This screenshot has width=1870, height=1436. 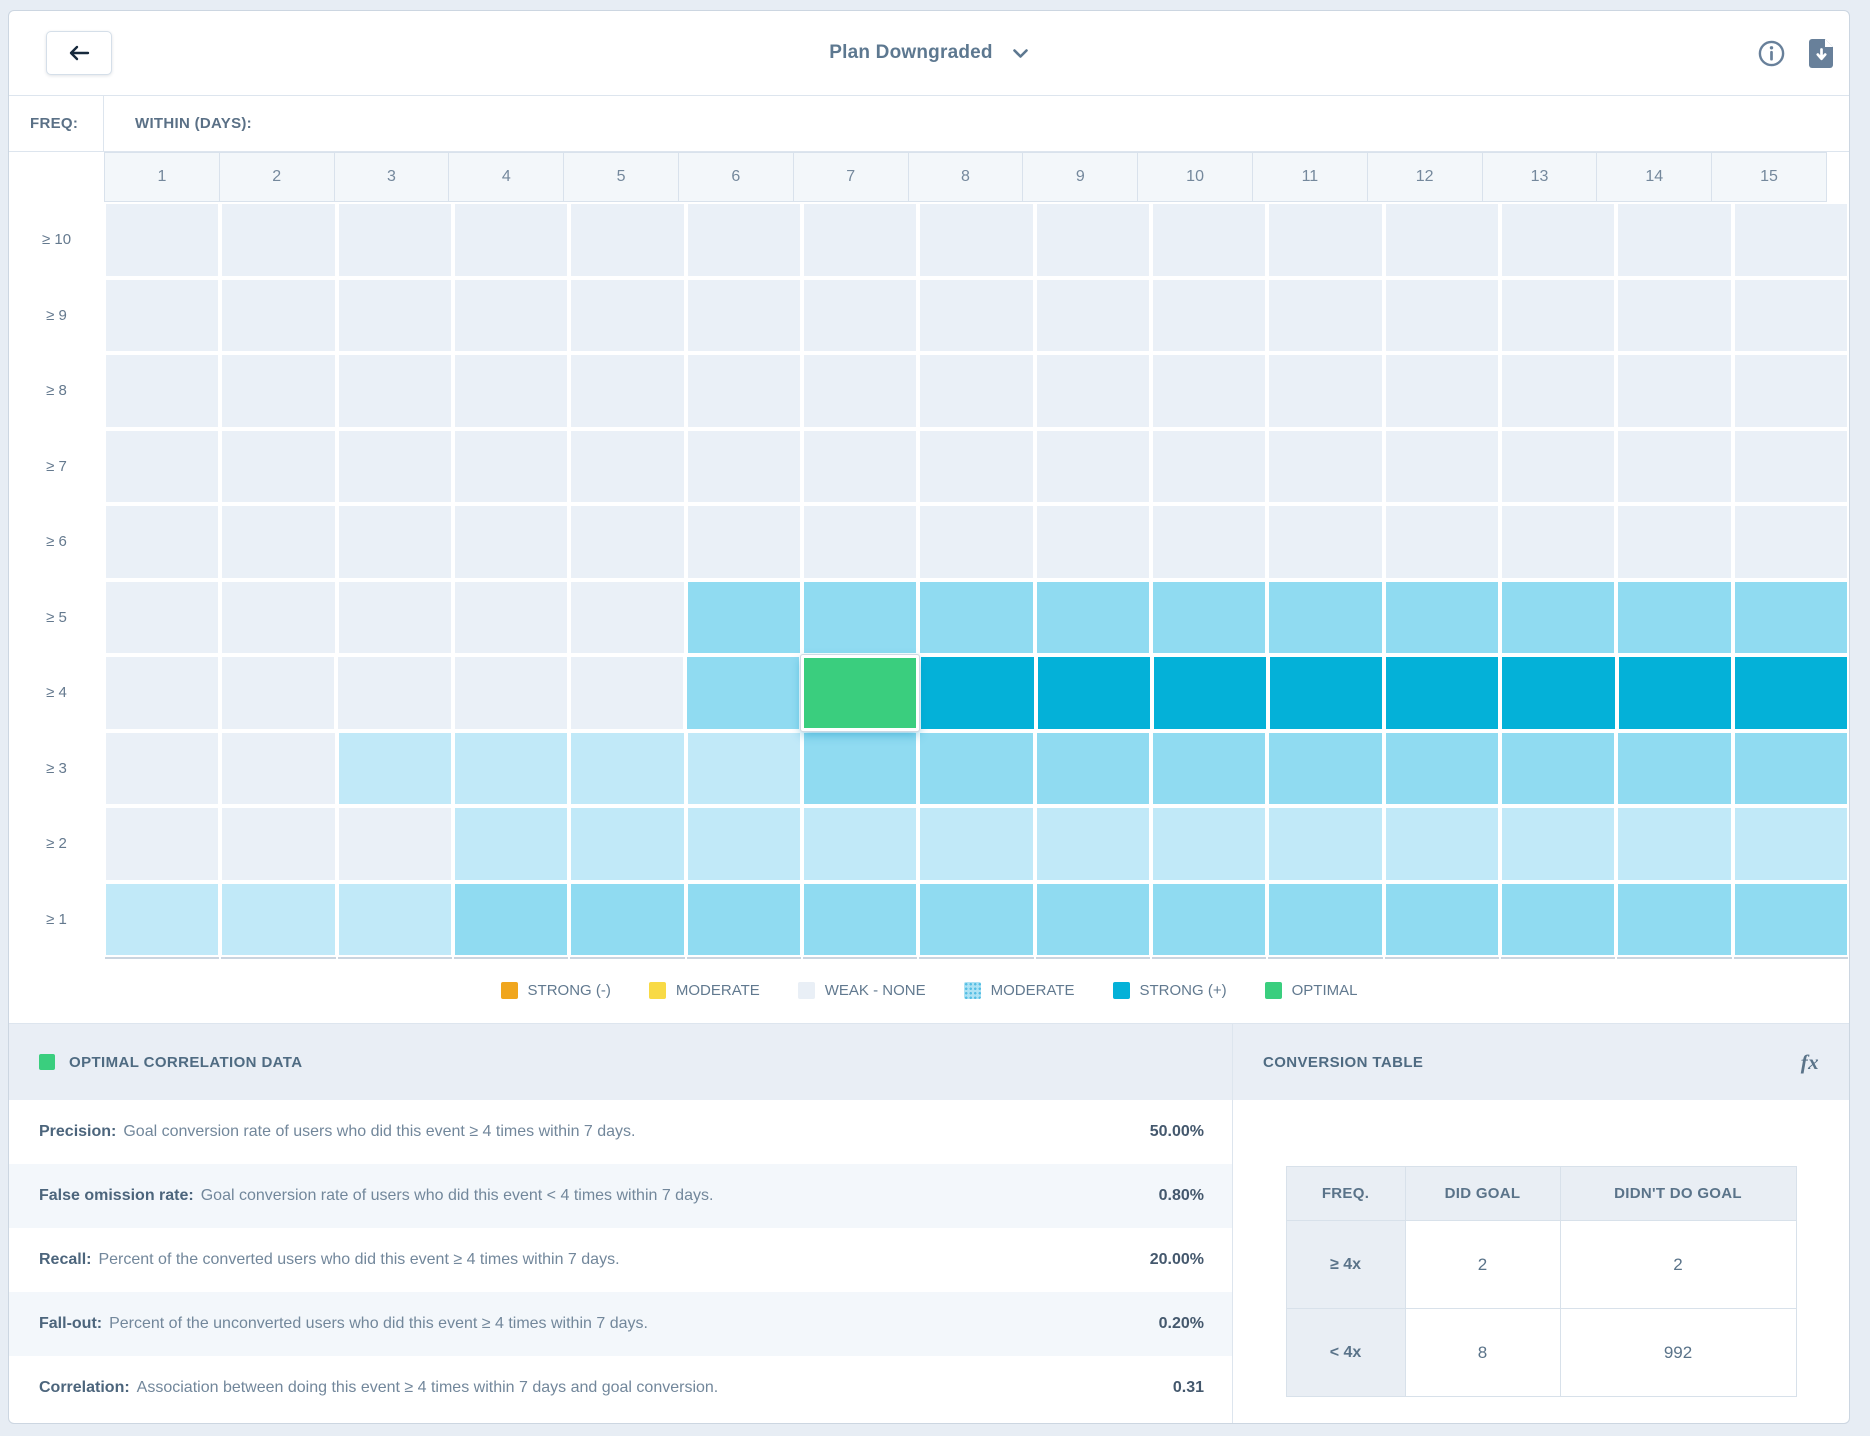 I want to click on formula-icon: fx, so click(x=1809, y=1061).